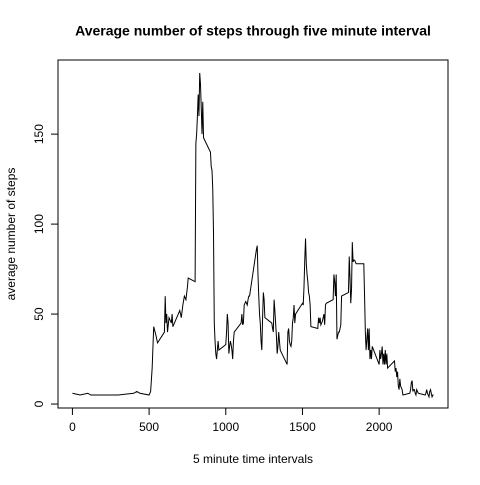  I want to click on x-axis-label: 5 minute time intervals, so click(253, 459).